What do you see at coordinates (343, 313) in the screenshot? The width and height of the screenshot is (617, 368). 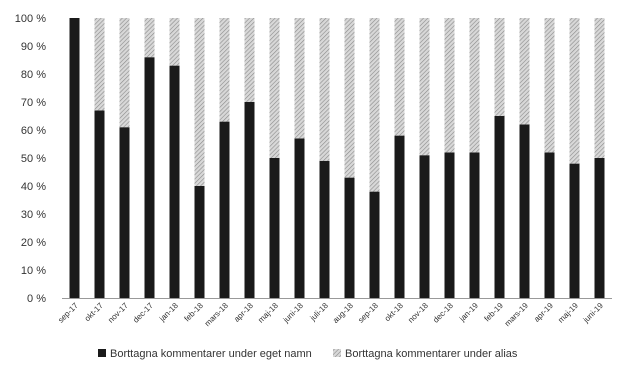 I see `x-tick-label: aug-18` at bounding box center [343, 313].